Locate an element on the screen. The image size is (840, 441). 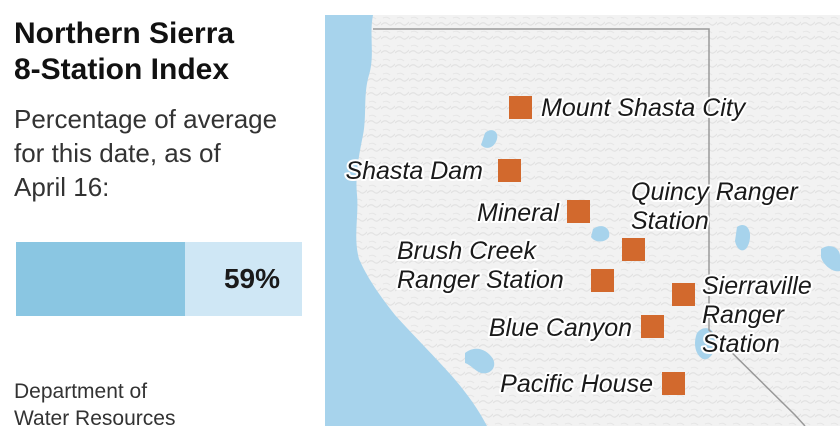
source-line-1: Department of is located at coordinates (81, 391).